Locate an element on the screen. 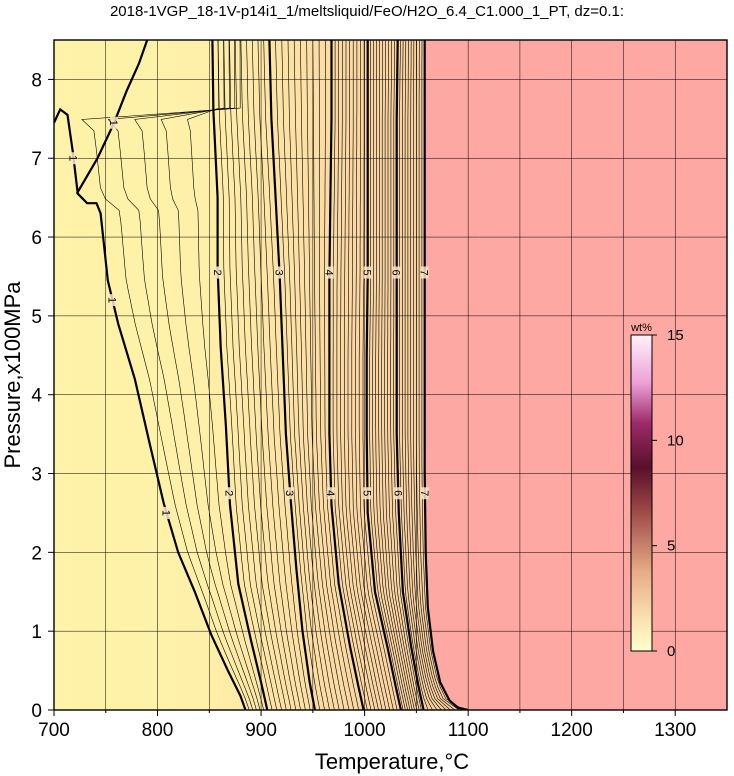  y-tick-label: 3 is located at coordinates (36, 475).